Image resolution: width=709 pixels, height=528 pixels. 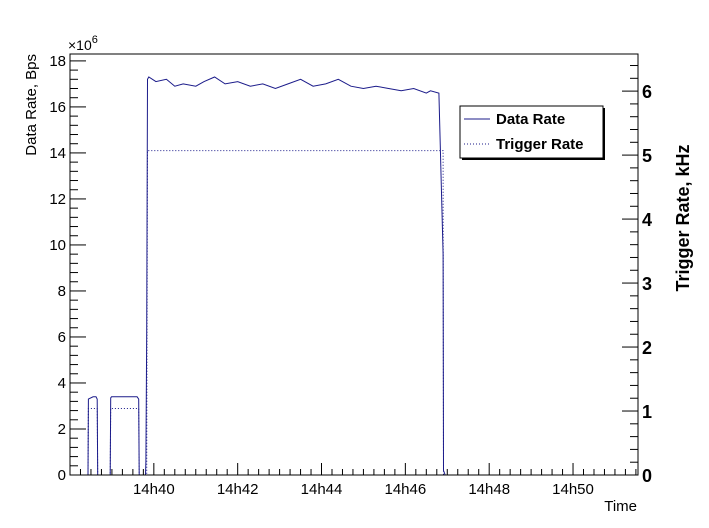 What do you see at coordinates (154, 489) in the screenshot?
I see `x-tick-label: 14h40` at bounding box center [154, 489].